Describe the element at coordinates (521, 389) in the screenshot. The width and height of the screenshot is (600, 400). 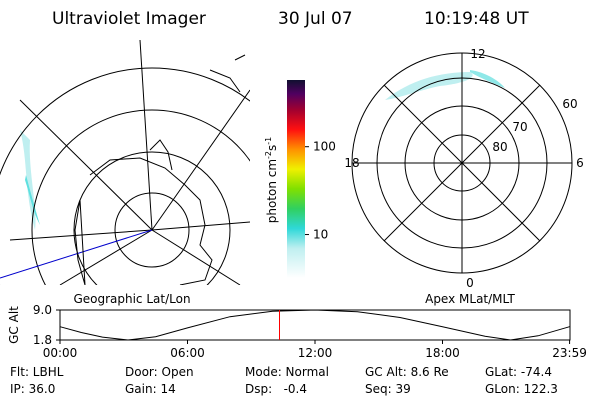
I see `info-field: GLon: 122.3` at that location.